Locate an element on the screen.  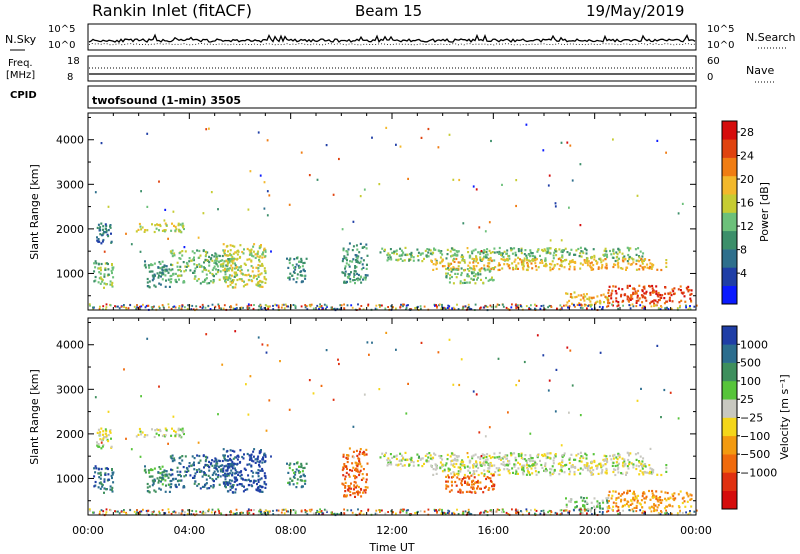
nsky-trace is located at coordinates (392, 38).